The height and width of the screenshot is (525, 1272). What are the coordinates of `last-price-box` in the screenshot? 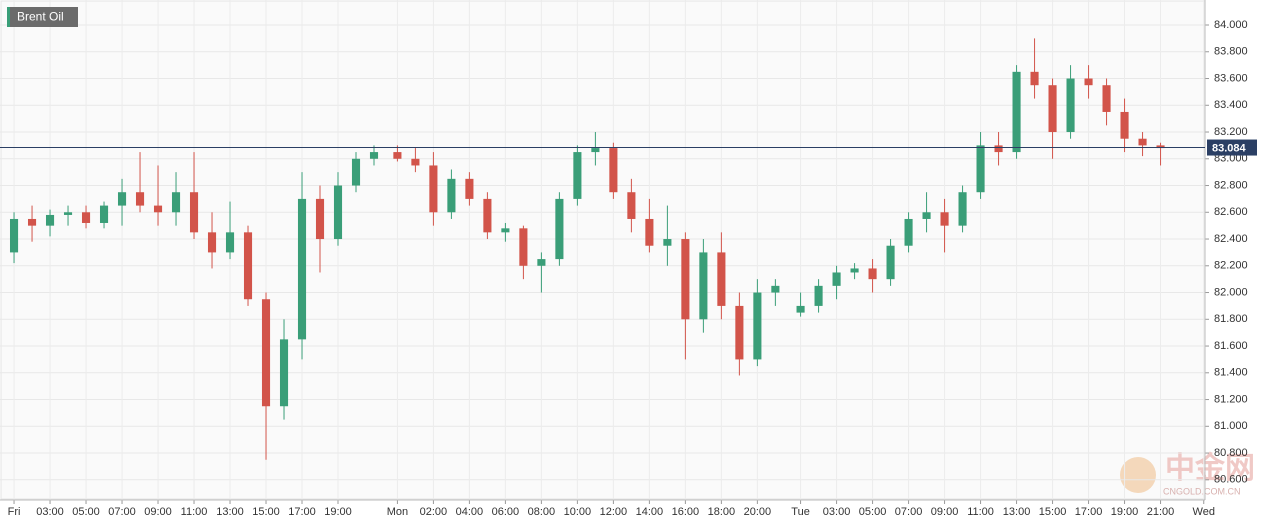 It's located at (1232, 147).